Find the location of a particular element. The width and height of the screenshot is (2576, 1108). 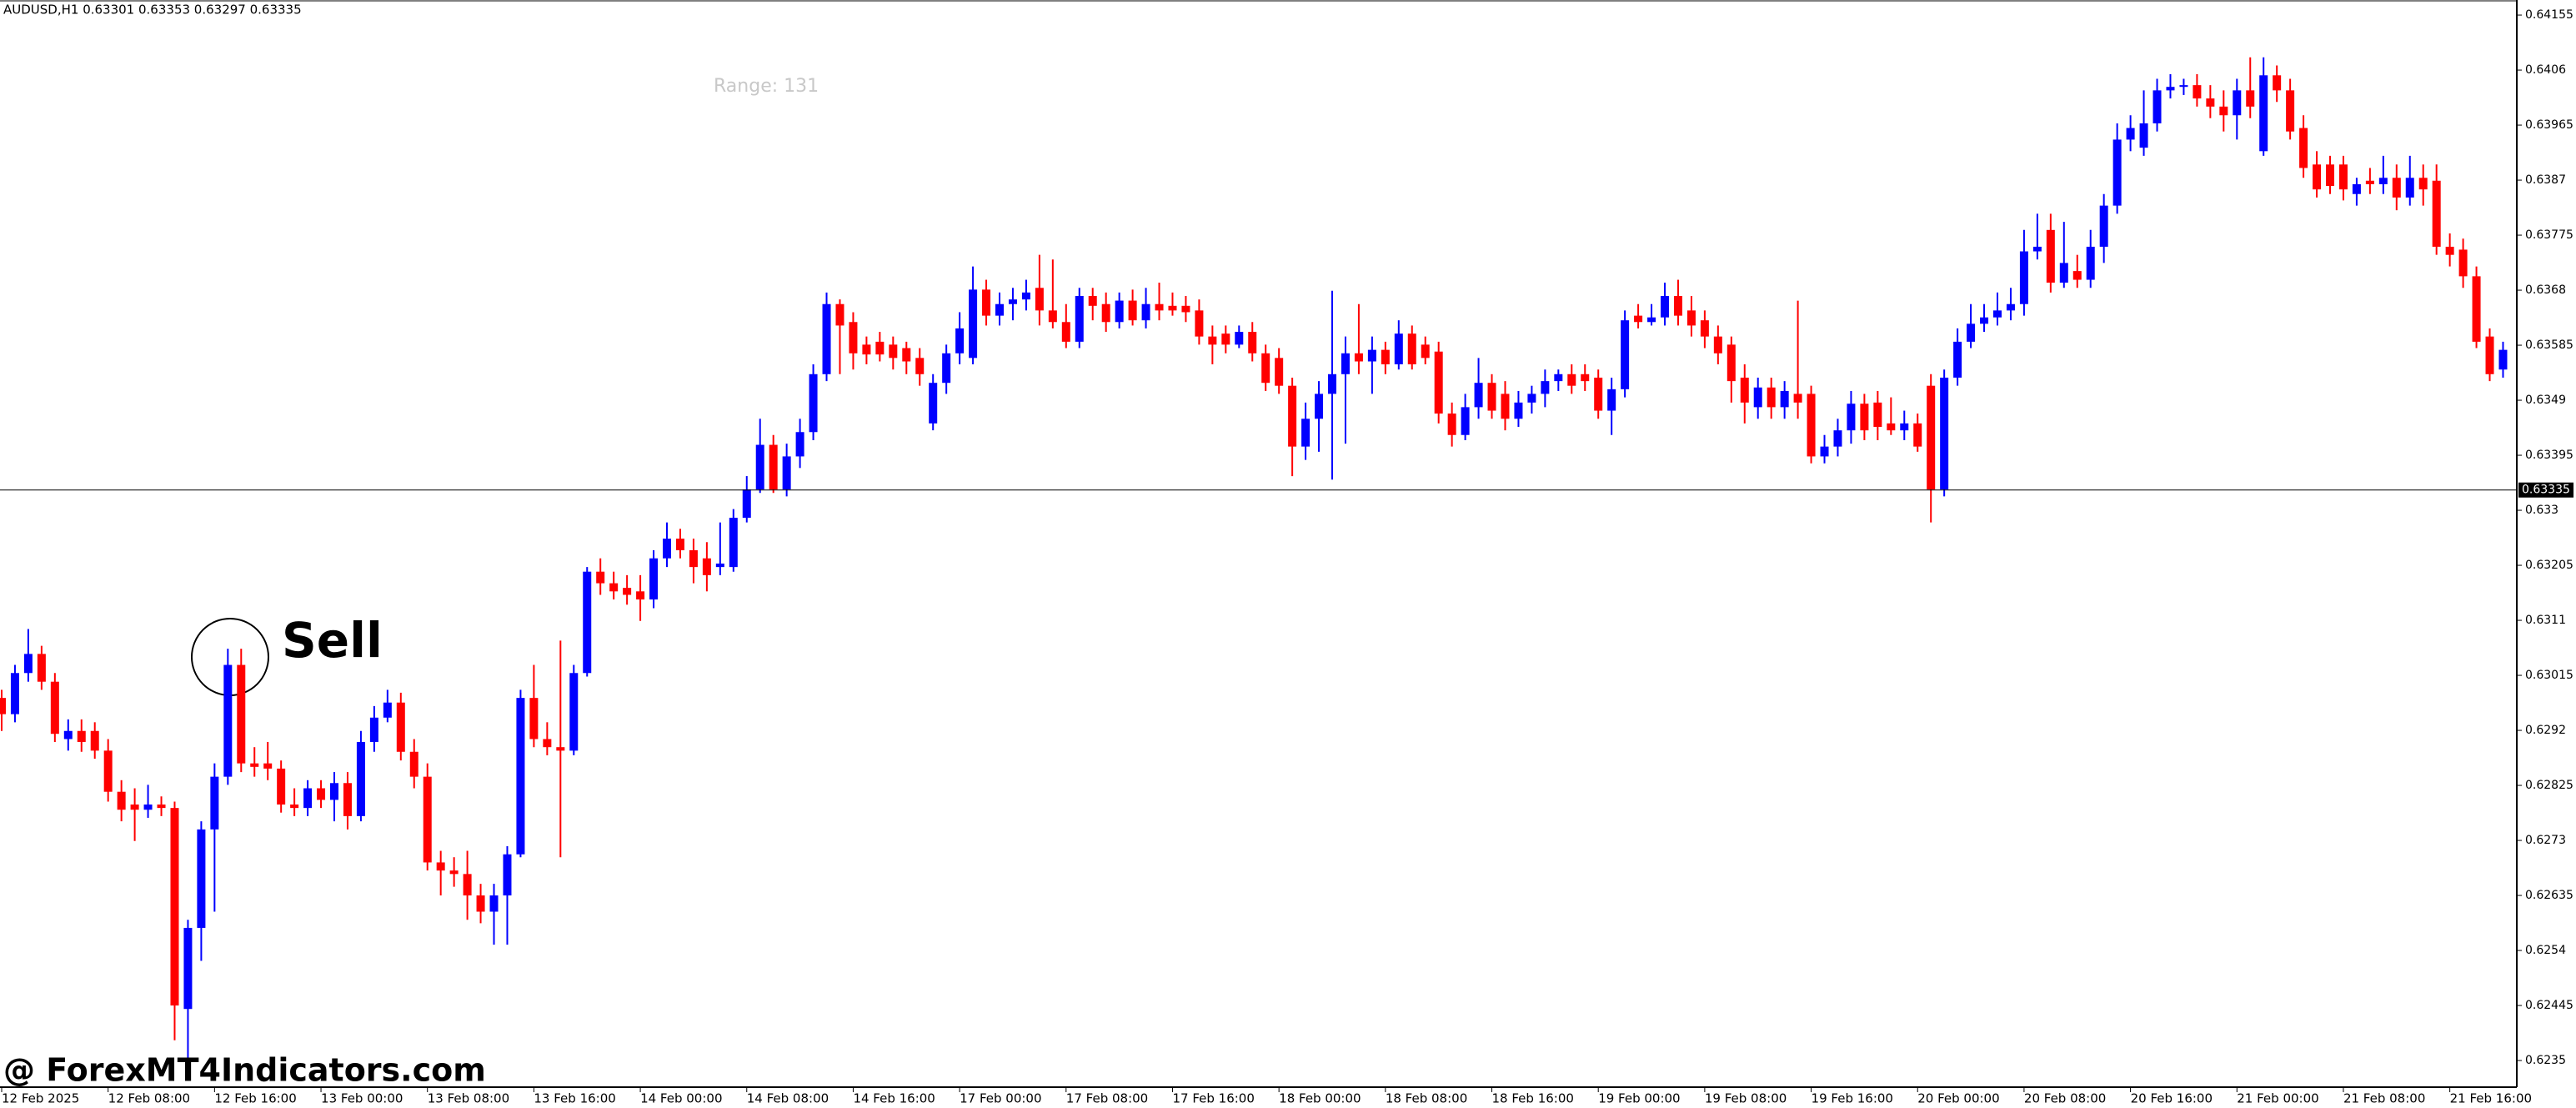

current-price-label: 0.63335 is located at coordinates (2546, 490).